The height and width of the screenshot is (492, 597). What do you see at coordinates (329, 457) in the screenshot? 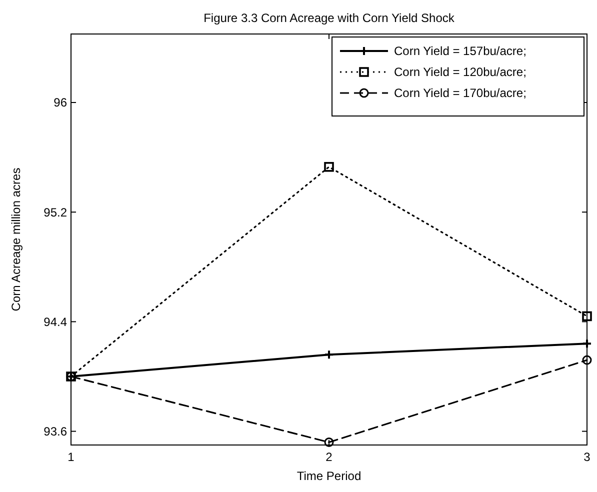
I see `x-tick-label: 2` at bounding box center [329, 457].